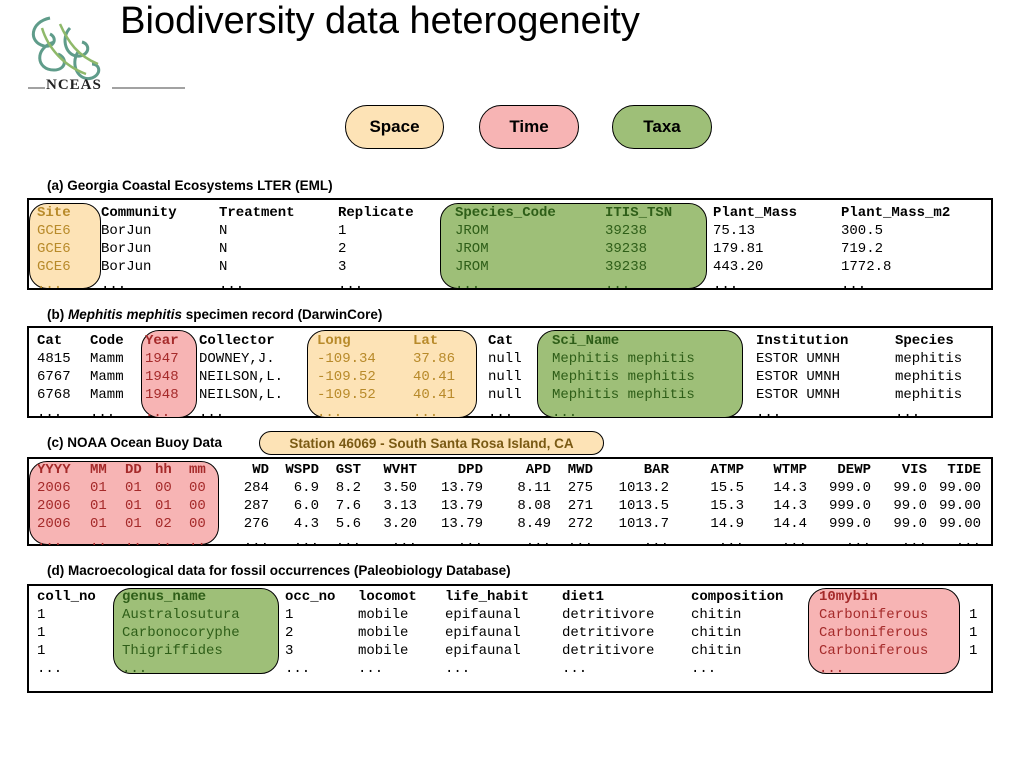 Image resolution: width=1024 pixels, height=768 pixels. Describe the element at coordinates (656, 470) in the screenshot. I see `column-header: BAR` at that location.